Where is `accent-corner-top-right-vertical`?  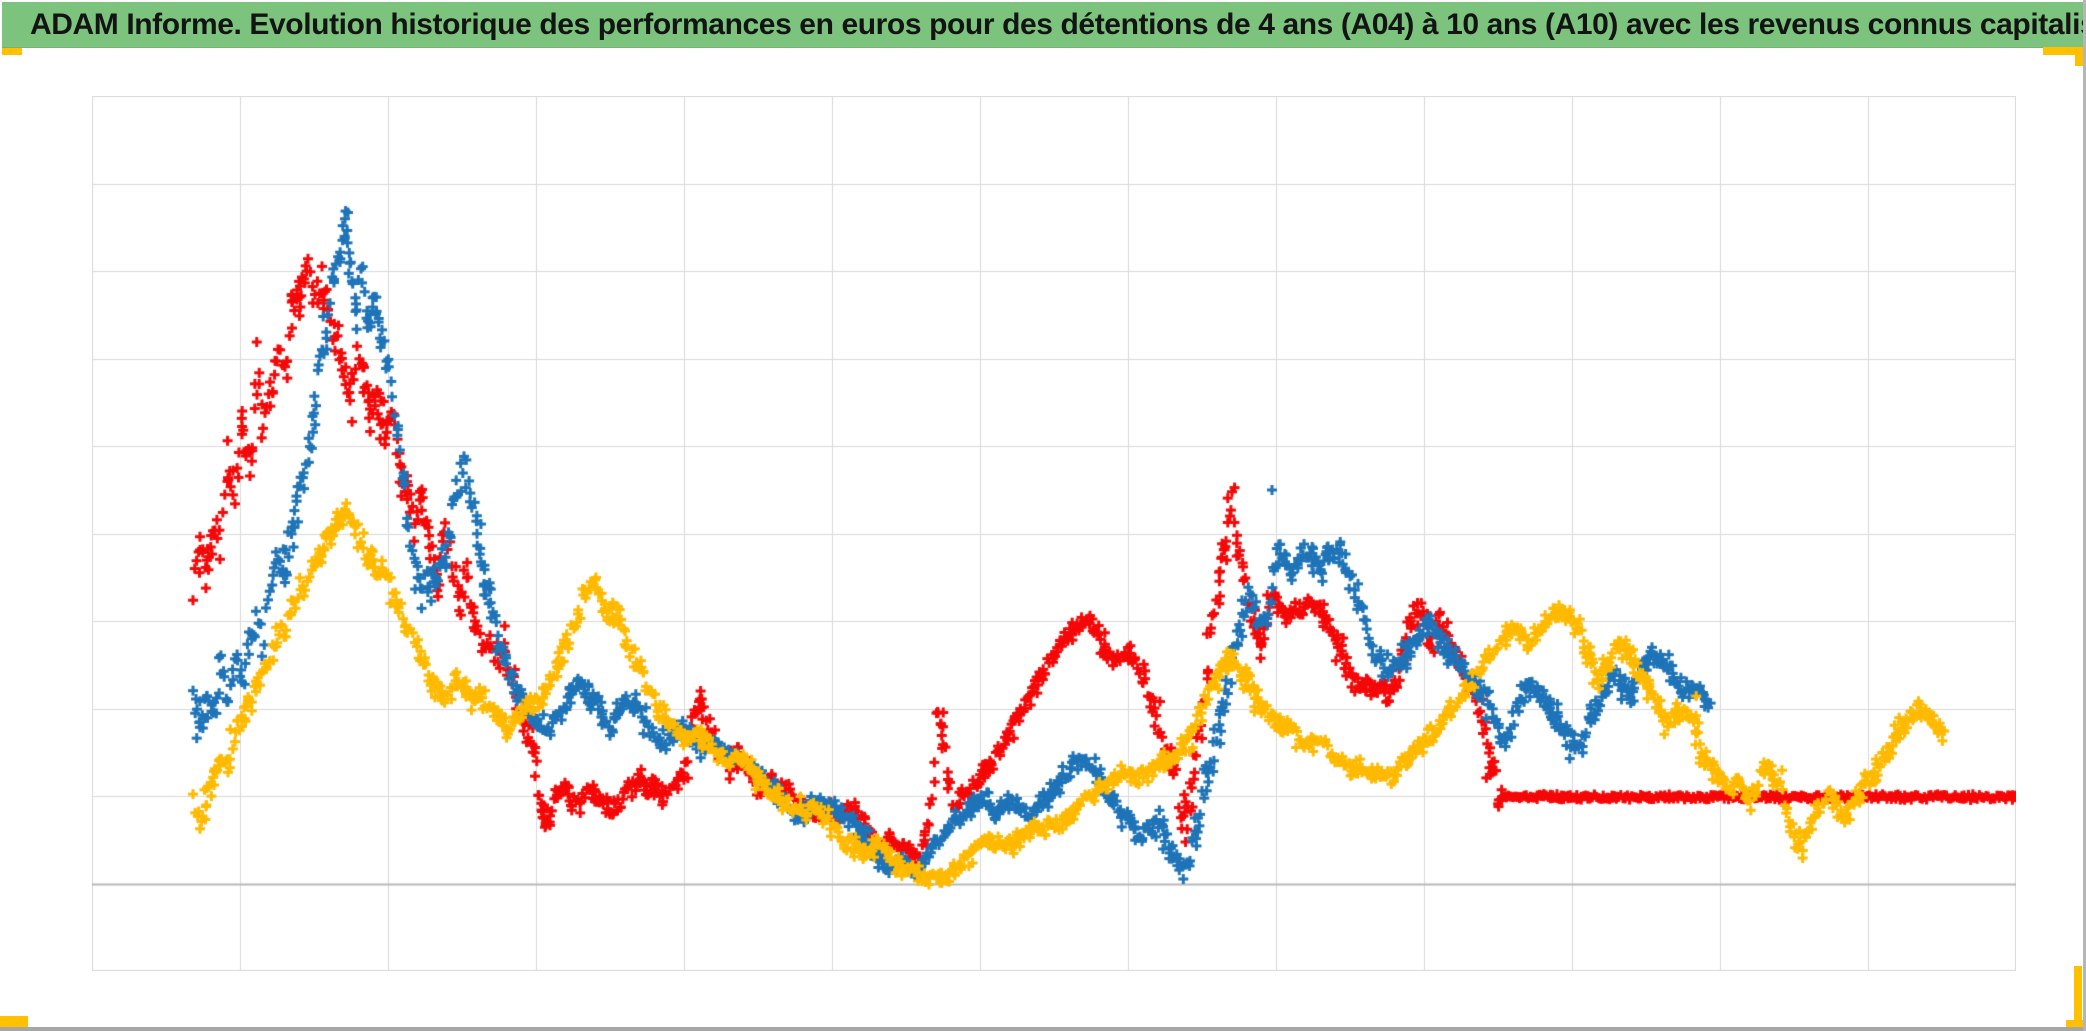 accent-corner-top-right-vertical is located at coordinates (2079, 56).